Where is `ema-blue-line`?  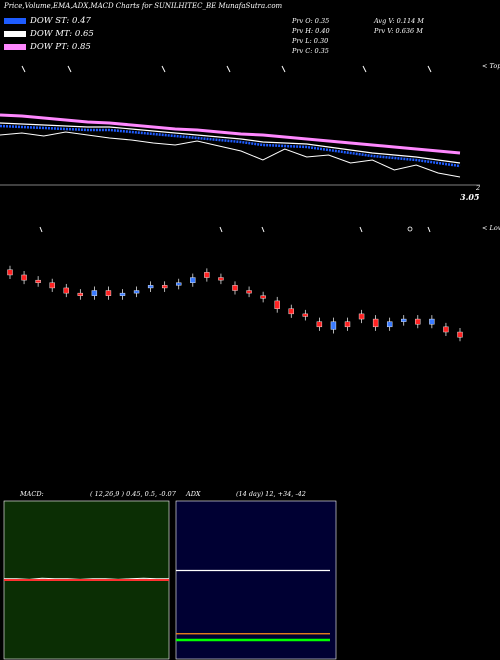
ema-blue-line is located at coordinates (230, 146).